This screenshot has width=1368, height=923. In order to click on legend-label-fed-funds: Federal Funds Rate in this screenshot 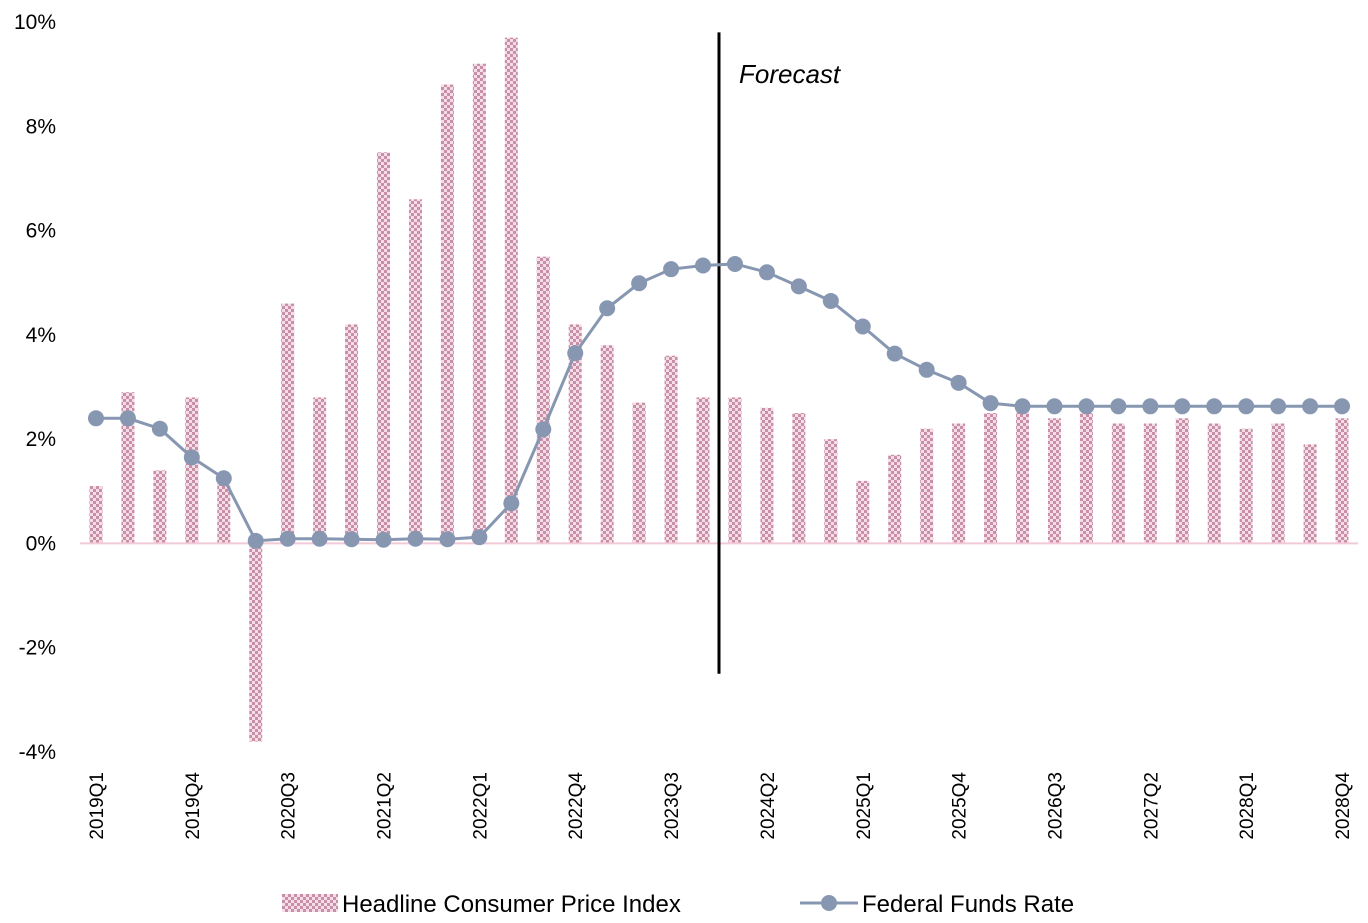, I will do `click(968, 904)`.